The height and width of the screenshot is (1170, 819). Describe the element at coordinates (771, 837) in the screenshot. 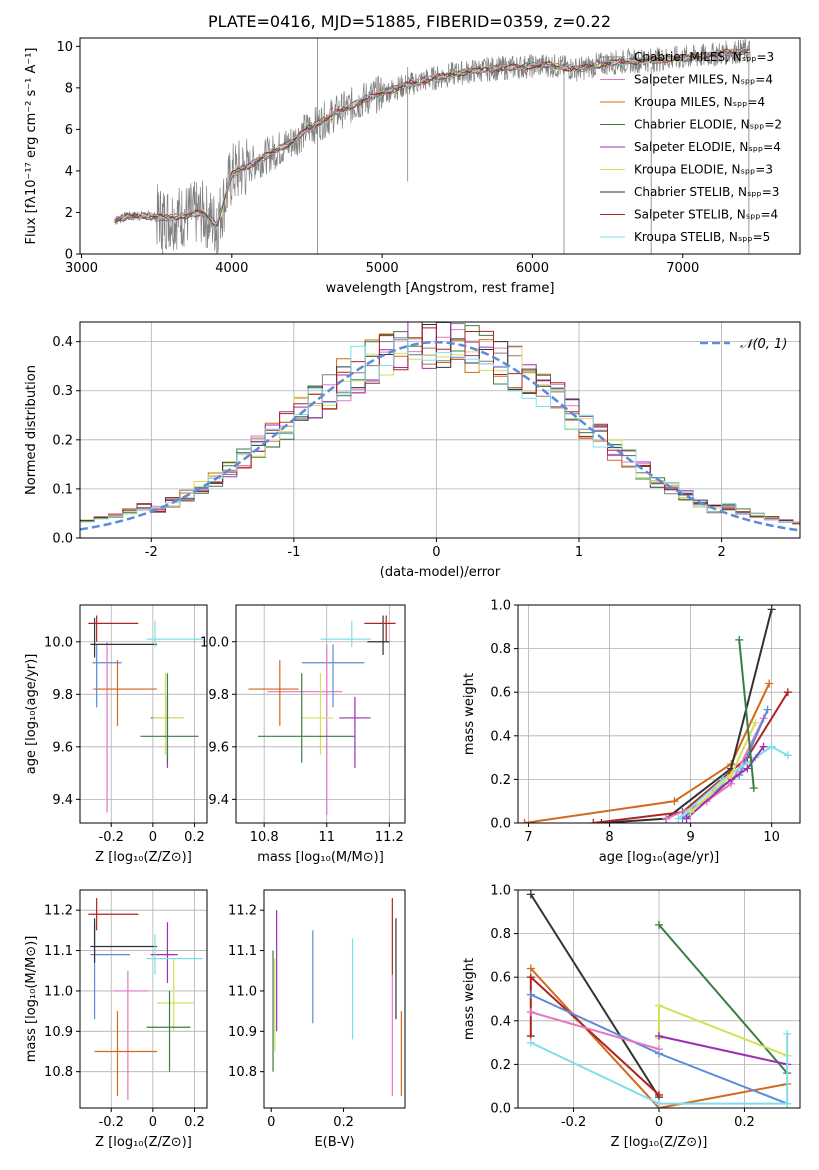

I see `x-tick-label: 10` at that location.